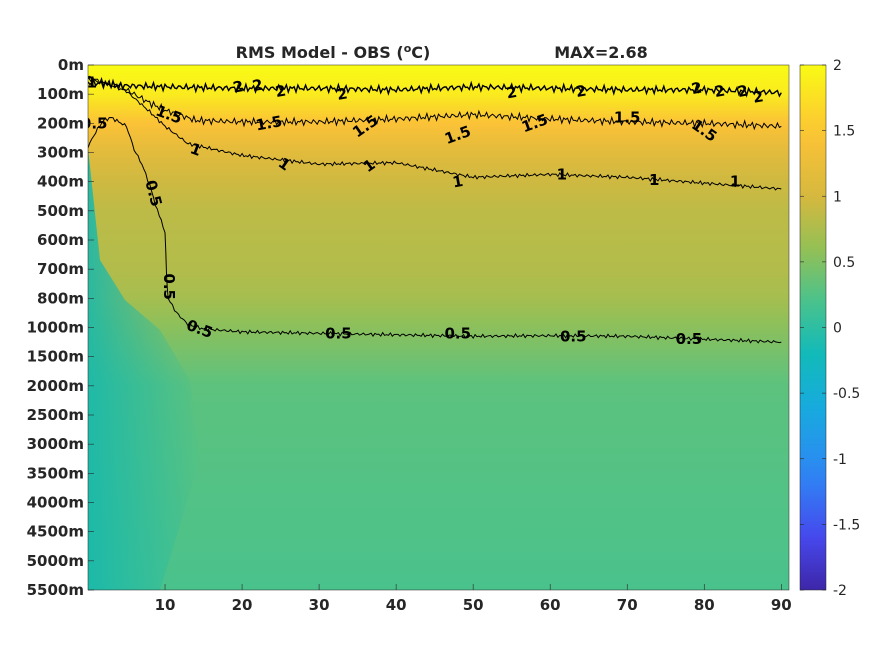 This screenshot has height=656, width=875. I want to click on y-tick-label: 700m, so click(60, 269).